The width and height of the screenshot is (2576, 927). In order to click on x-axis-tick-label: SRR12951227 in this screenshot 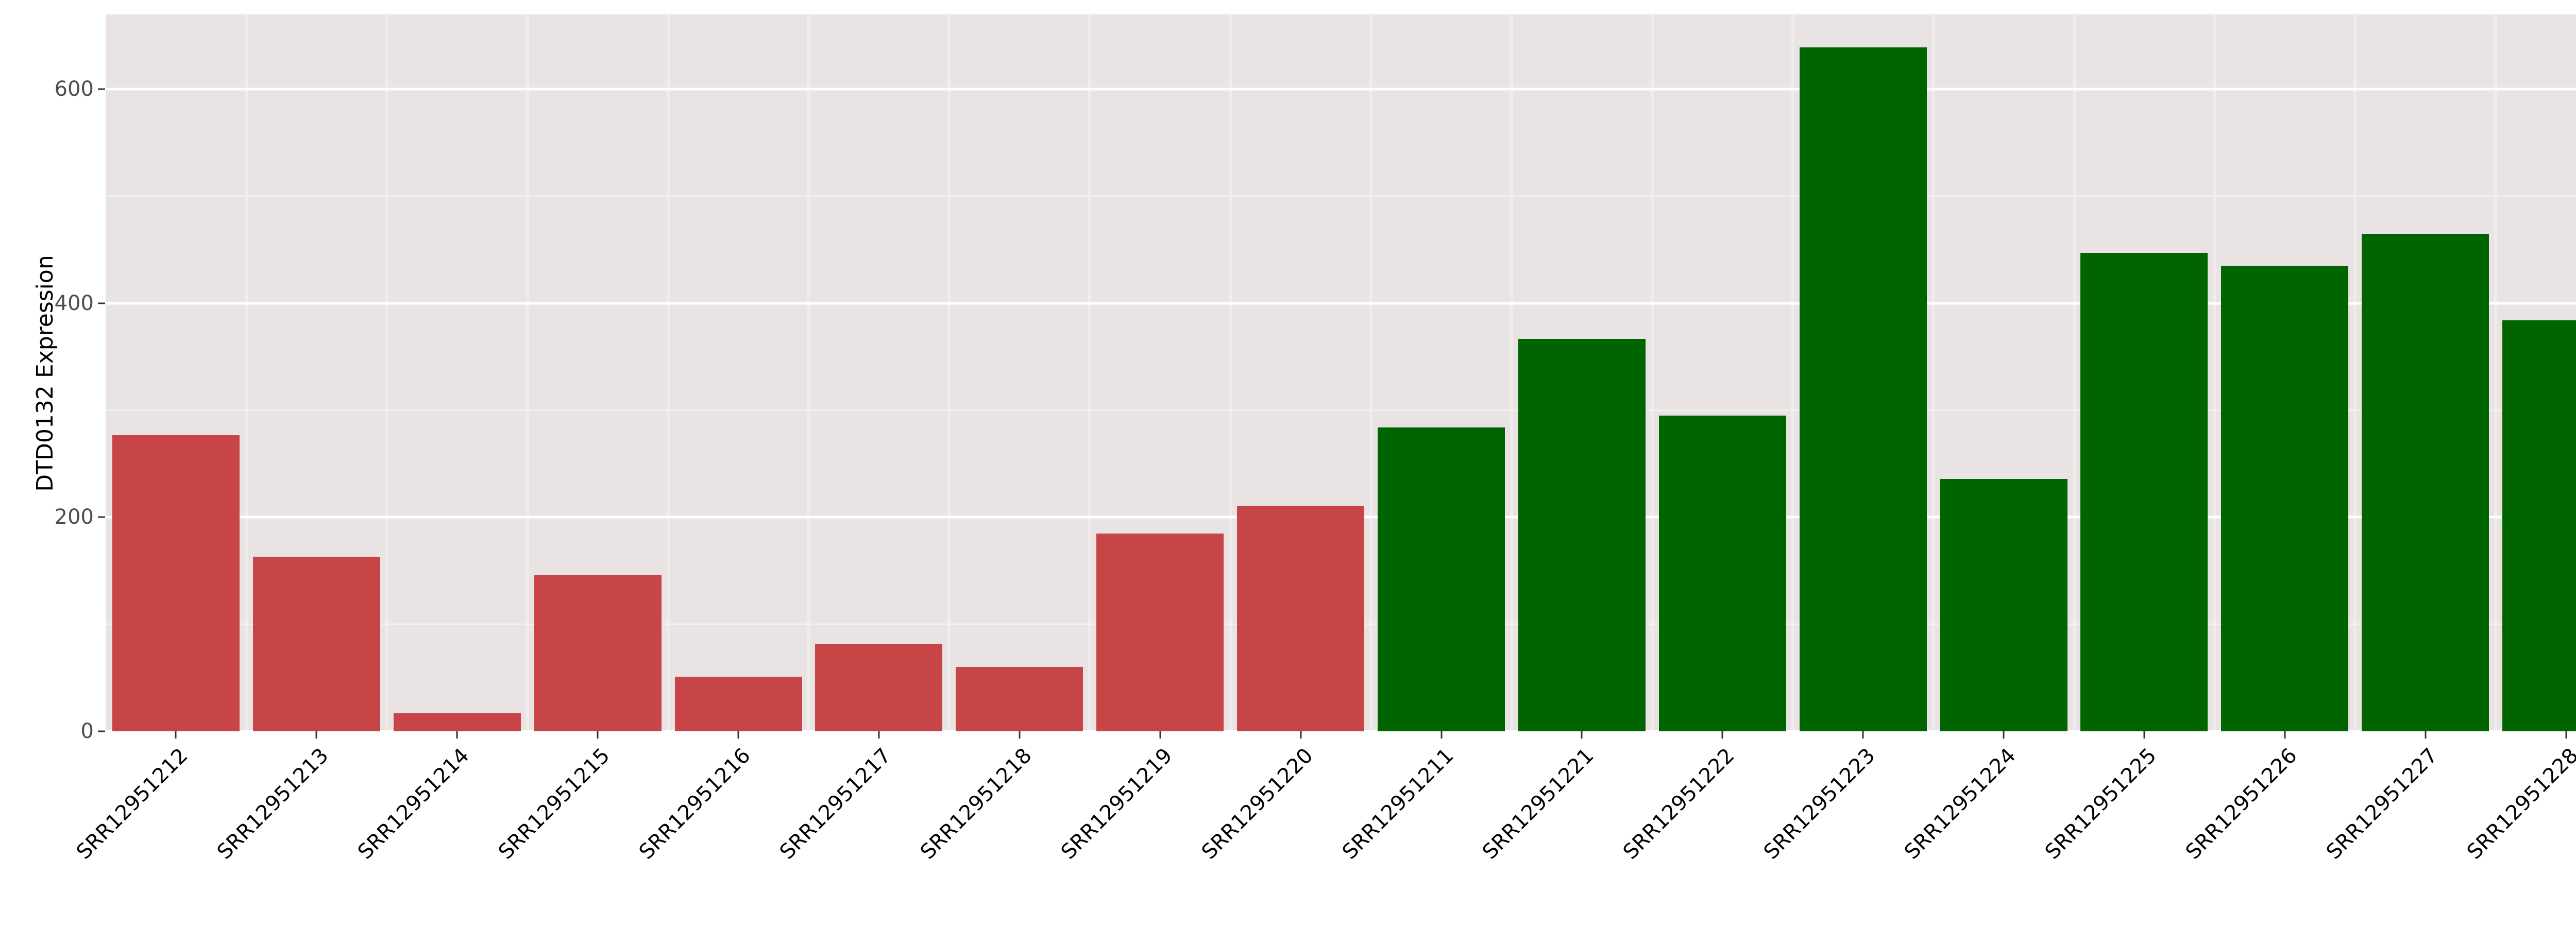, I will do `click(2382, 804)`.